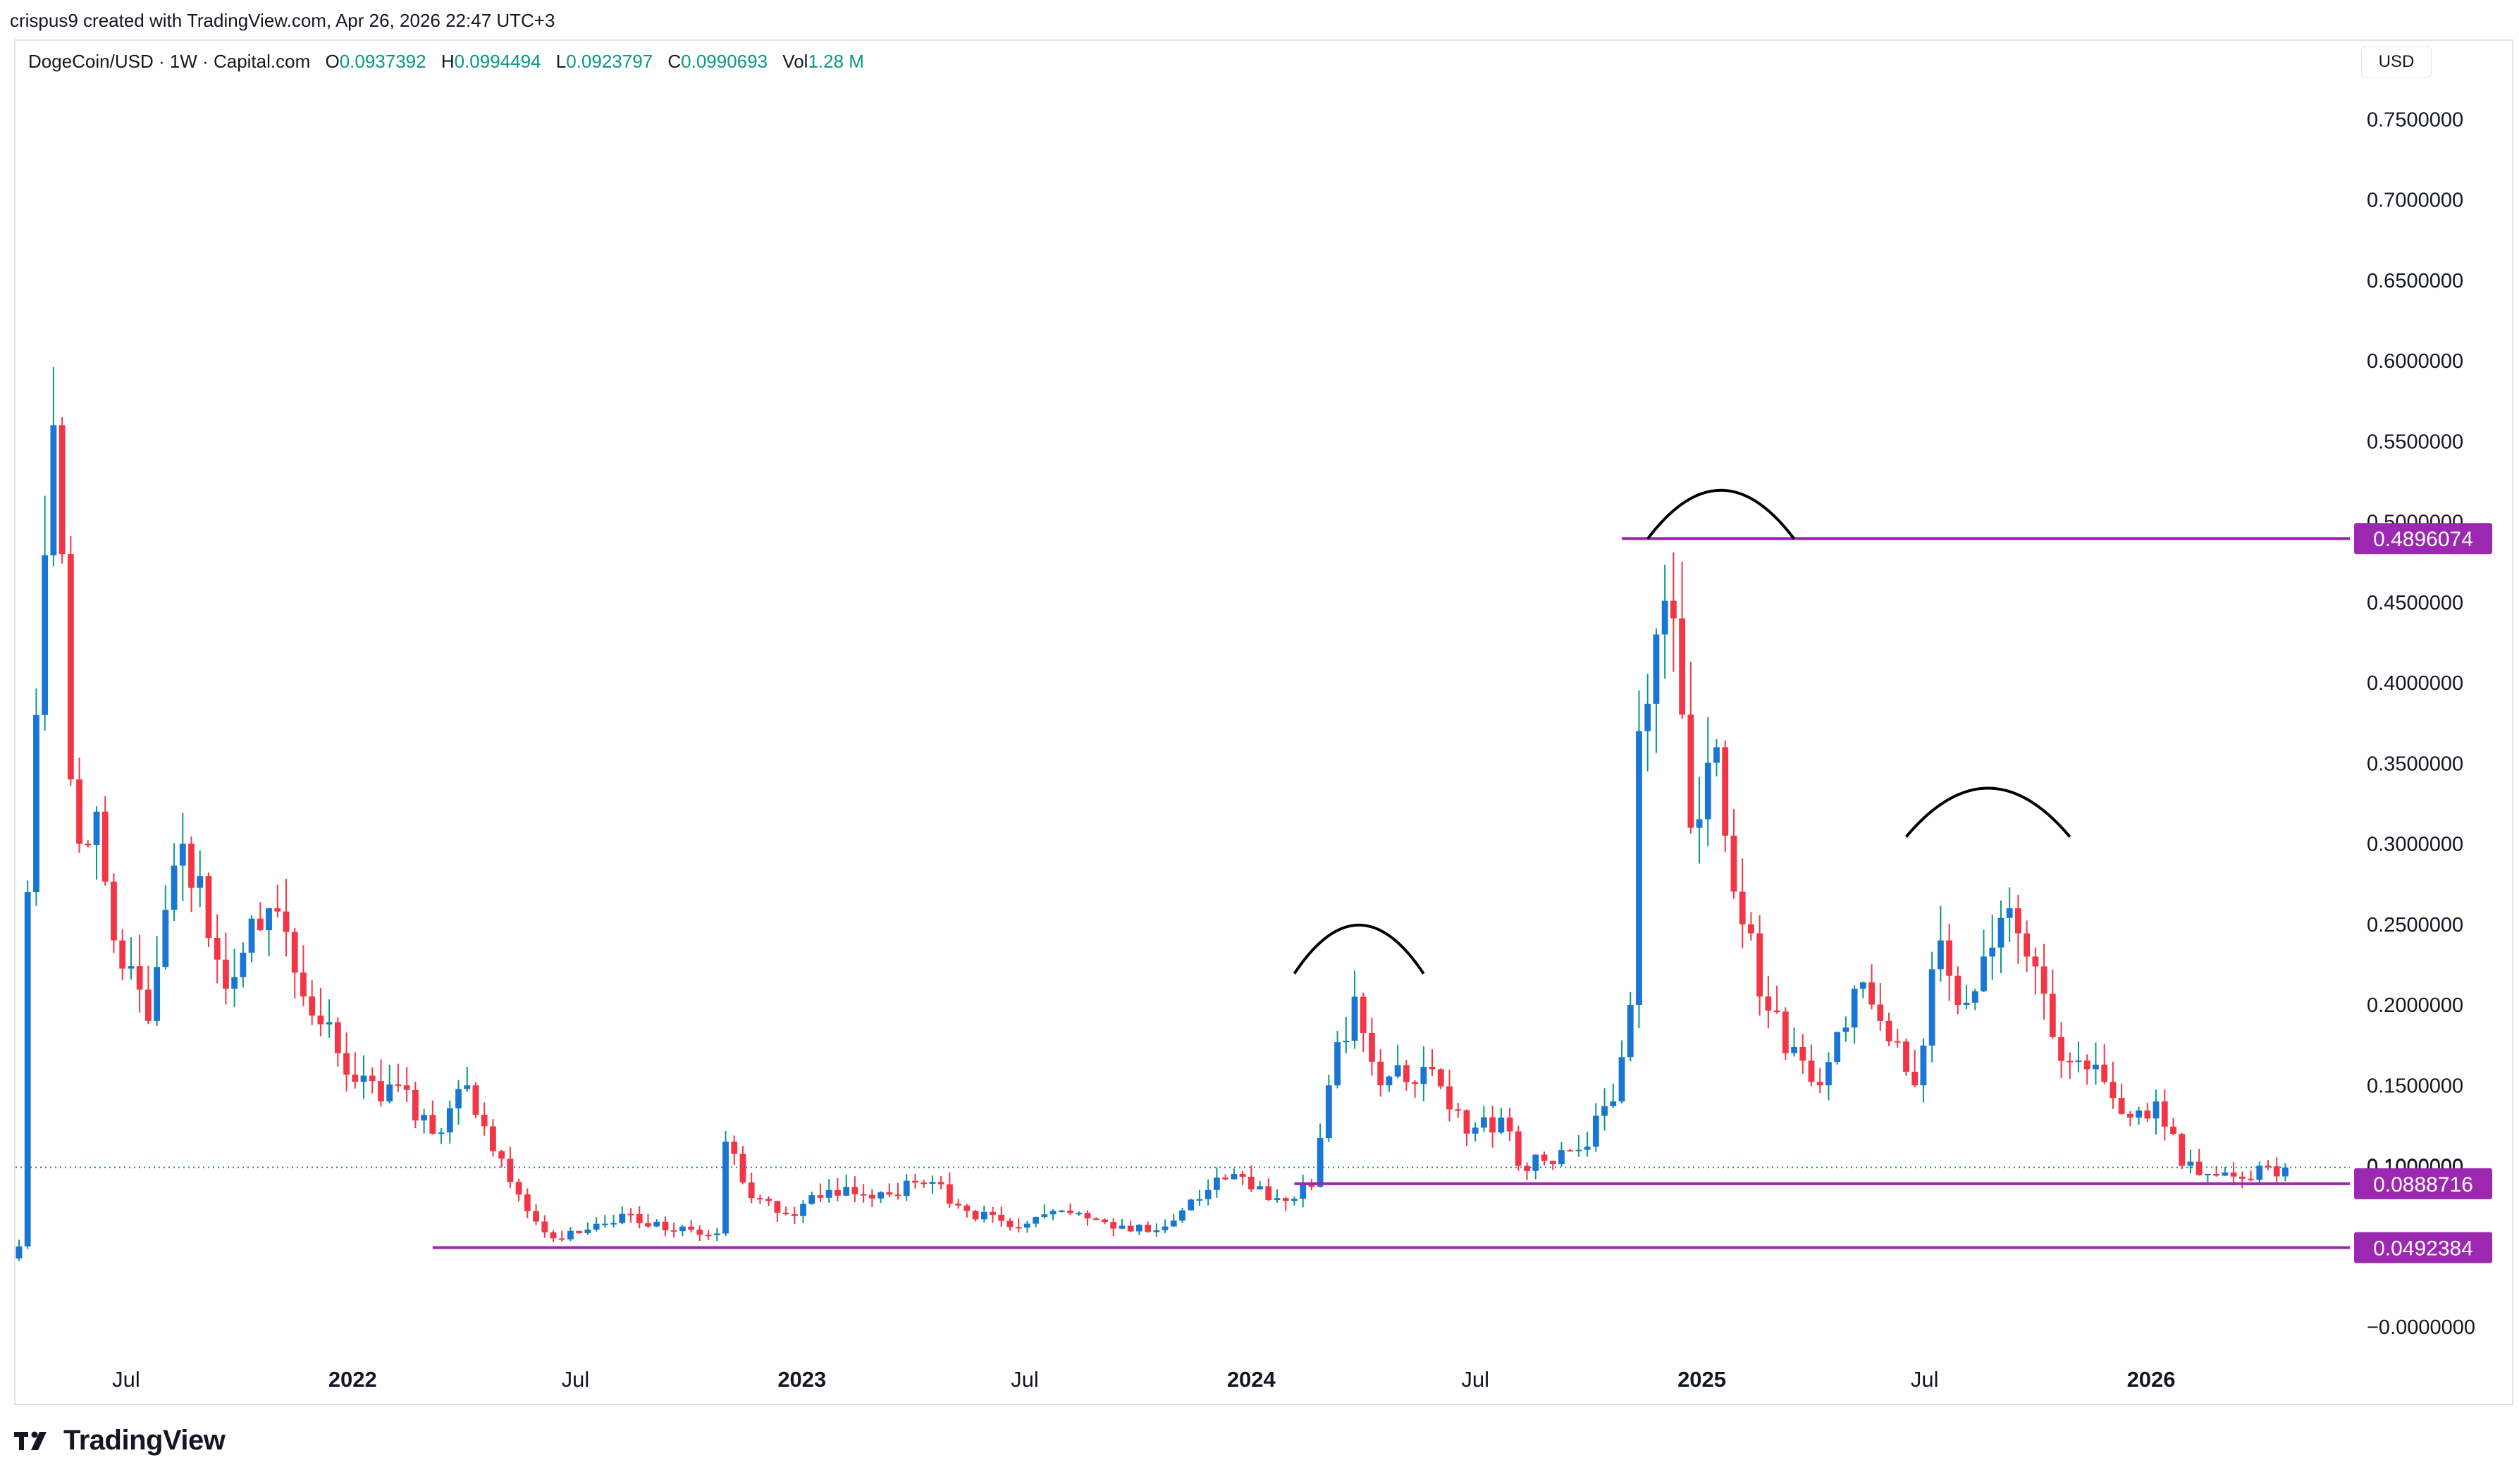 This screenshot has width=2519, height=1484. I want to click on tradingview-logo: TradingView, so click(120, 1441).